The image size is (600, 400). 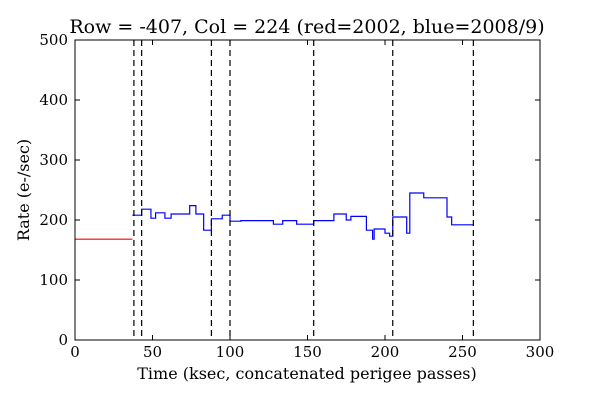 What do you see at coordinates (230, 352) in the screenshot?
I see `x-tick-label: 100` at bounding box center [230, 352].